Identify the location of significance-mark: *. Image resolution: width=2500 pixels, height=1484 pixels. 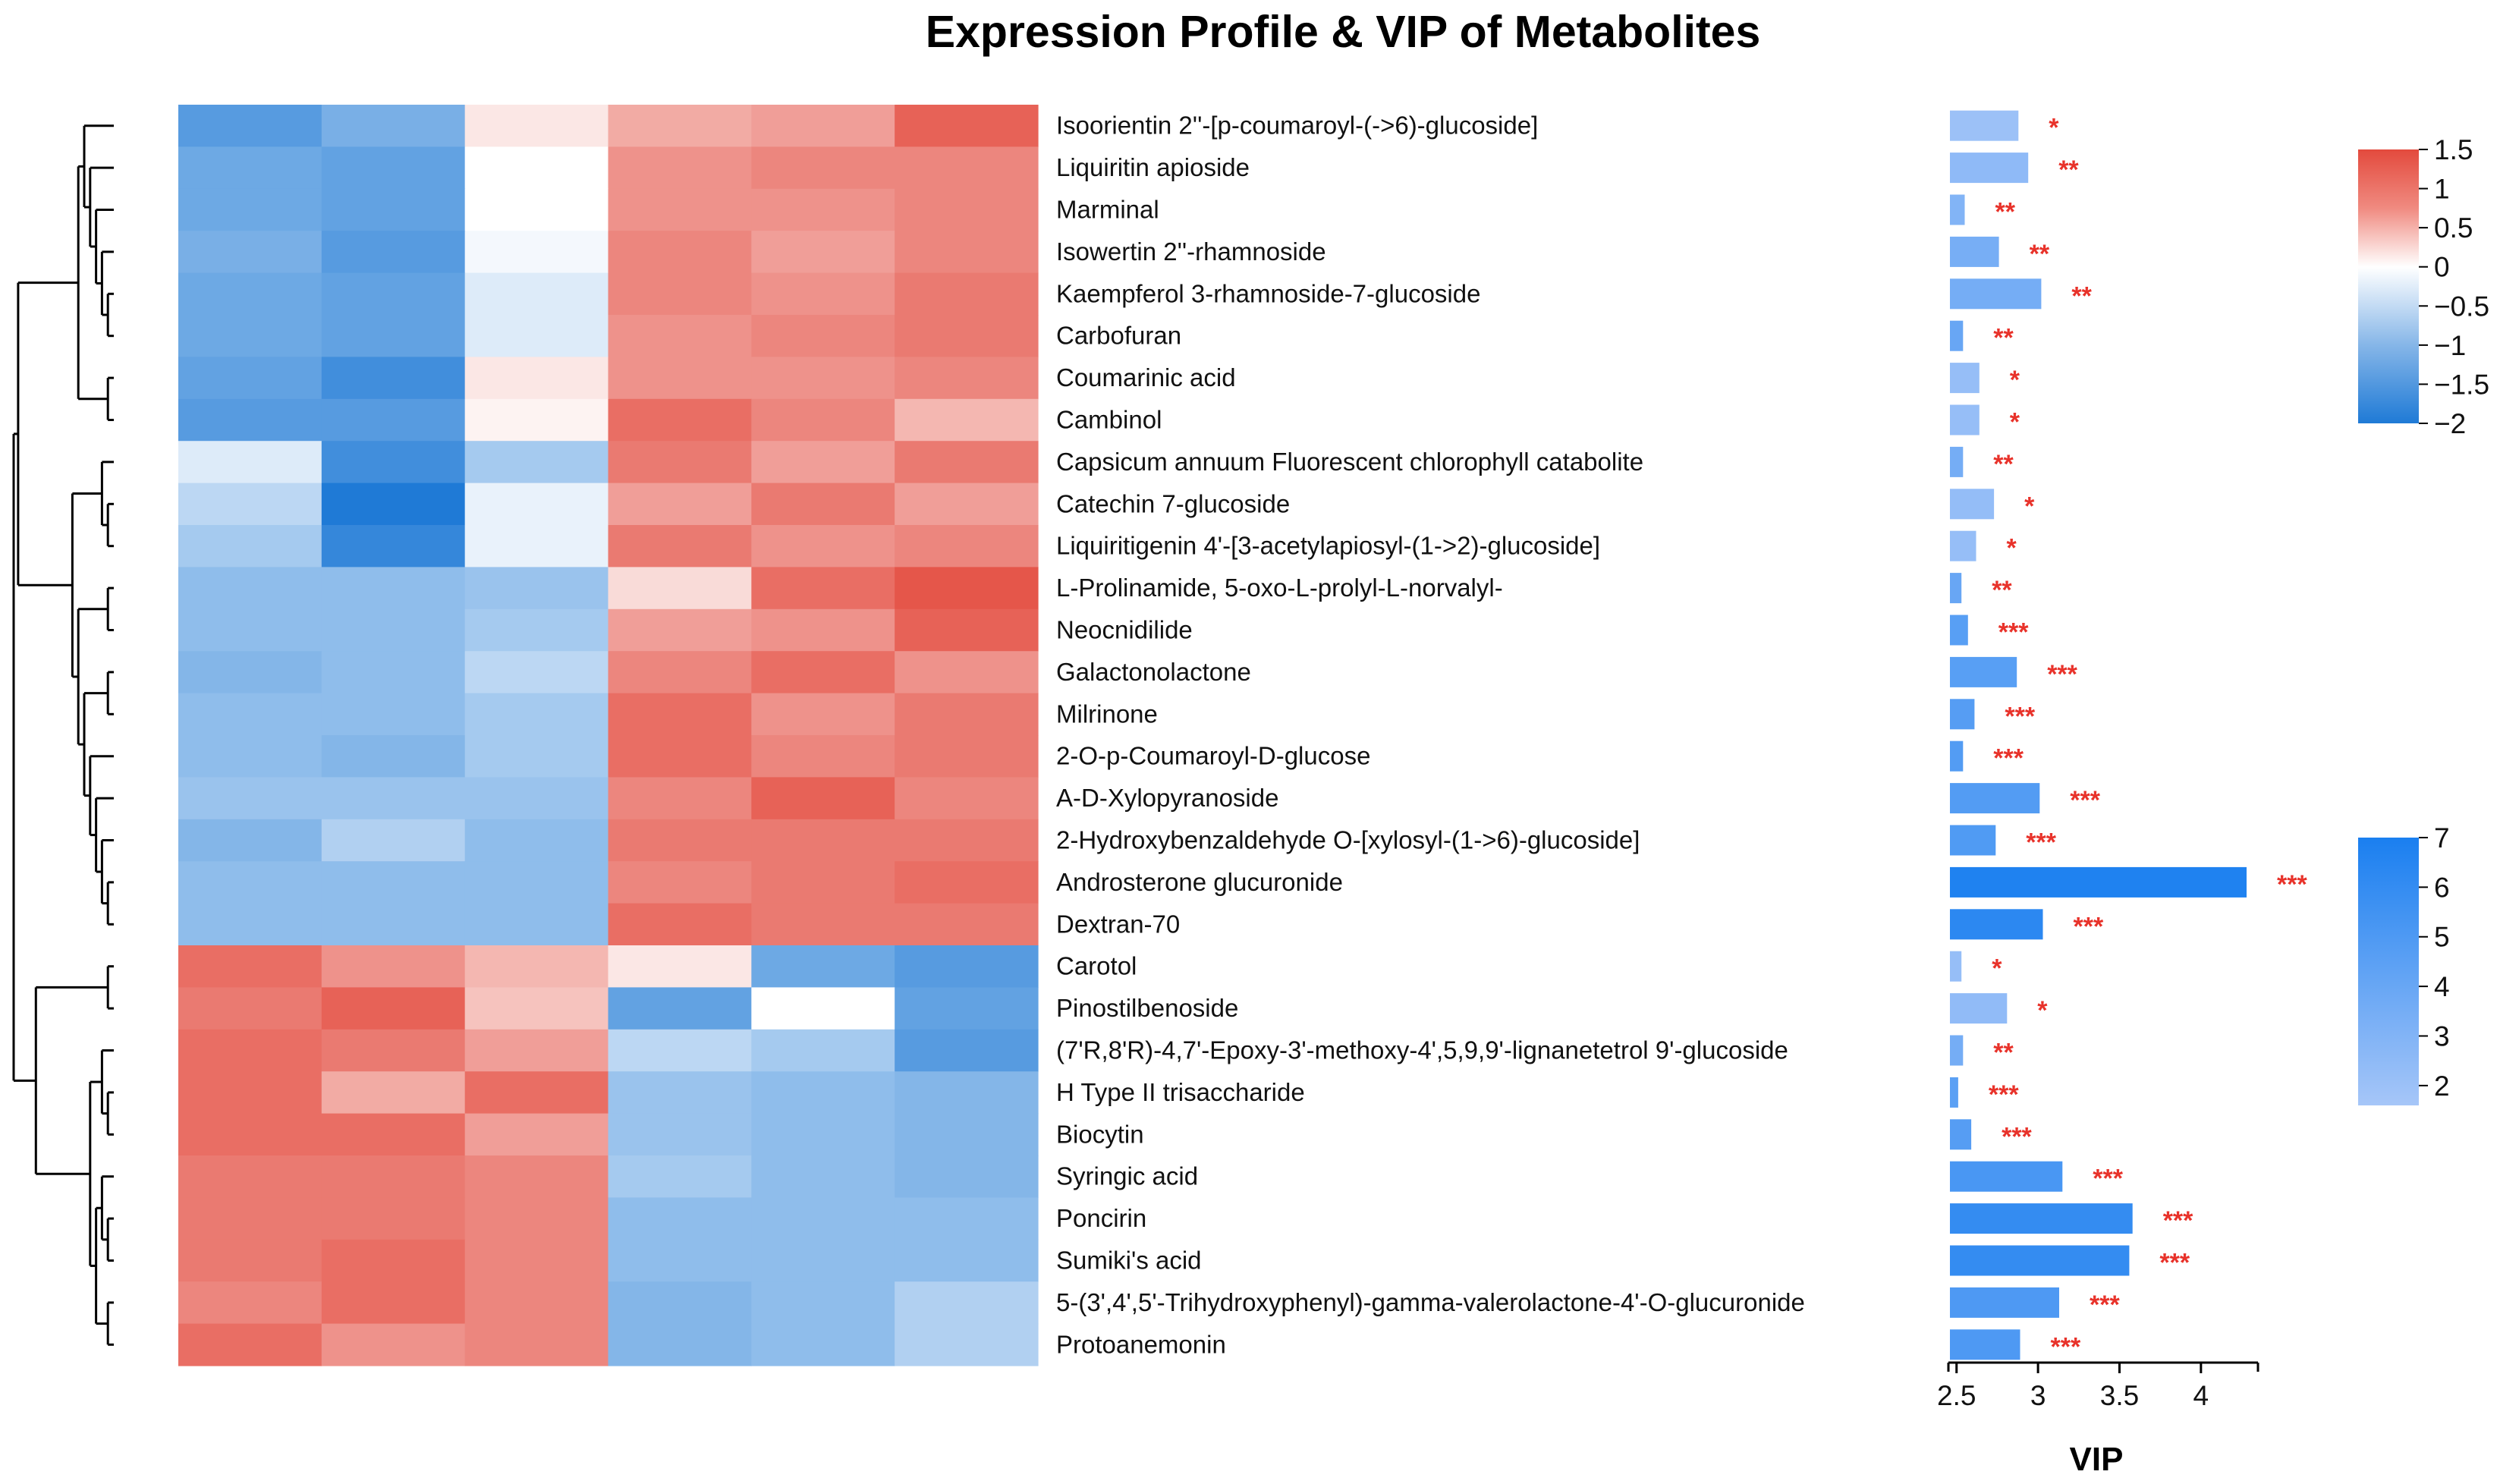
(2015, 422).